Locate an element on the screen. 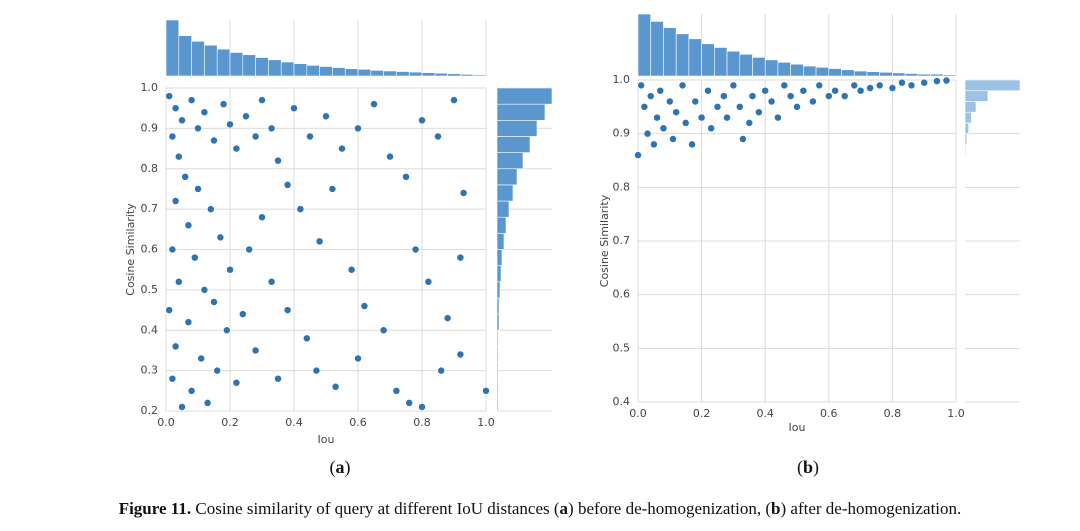 The width and height of the screenshot is (1080, 531). caption-part: Figure 11. is located at coordinates (155, 508).